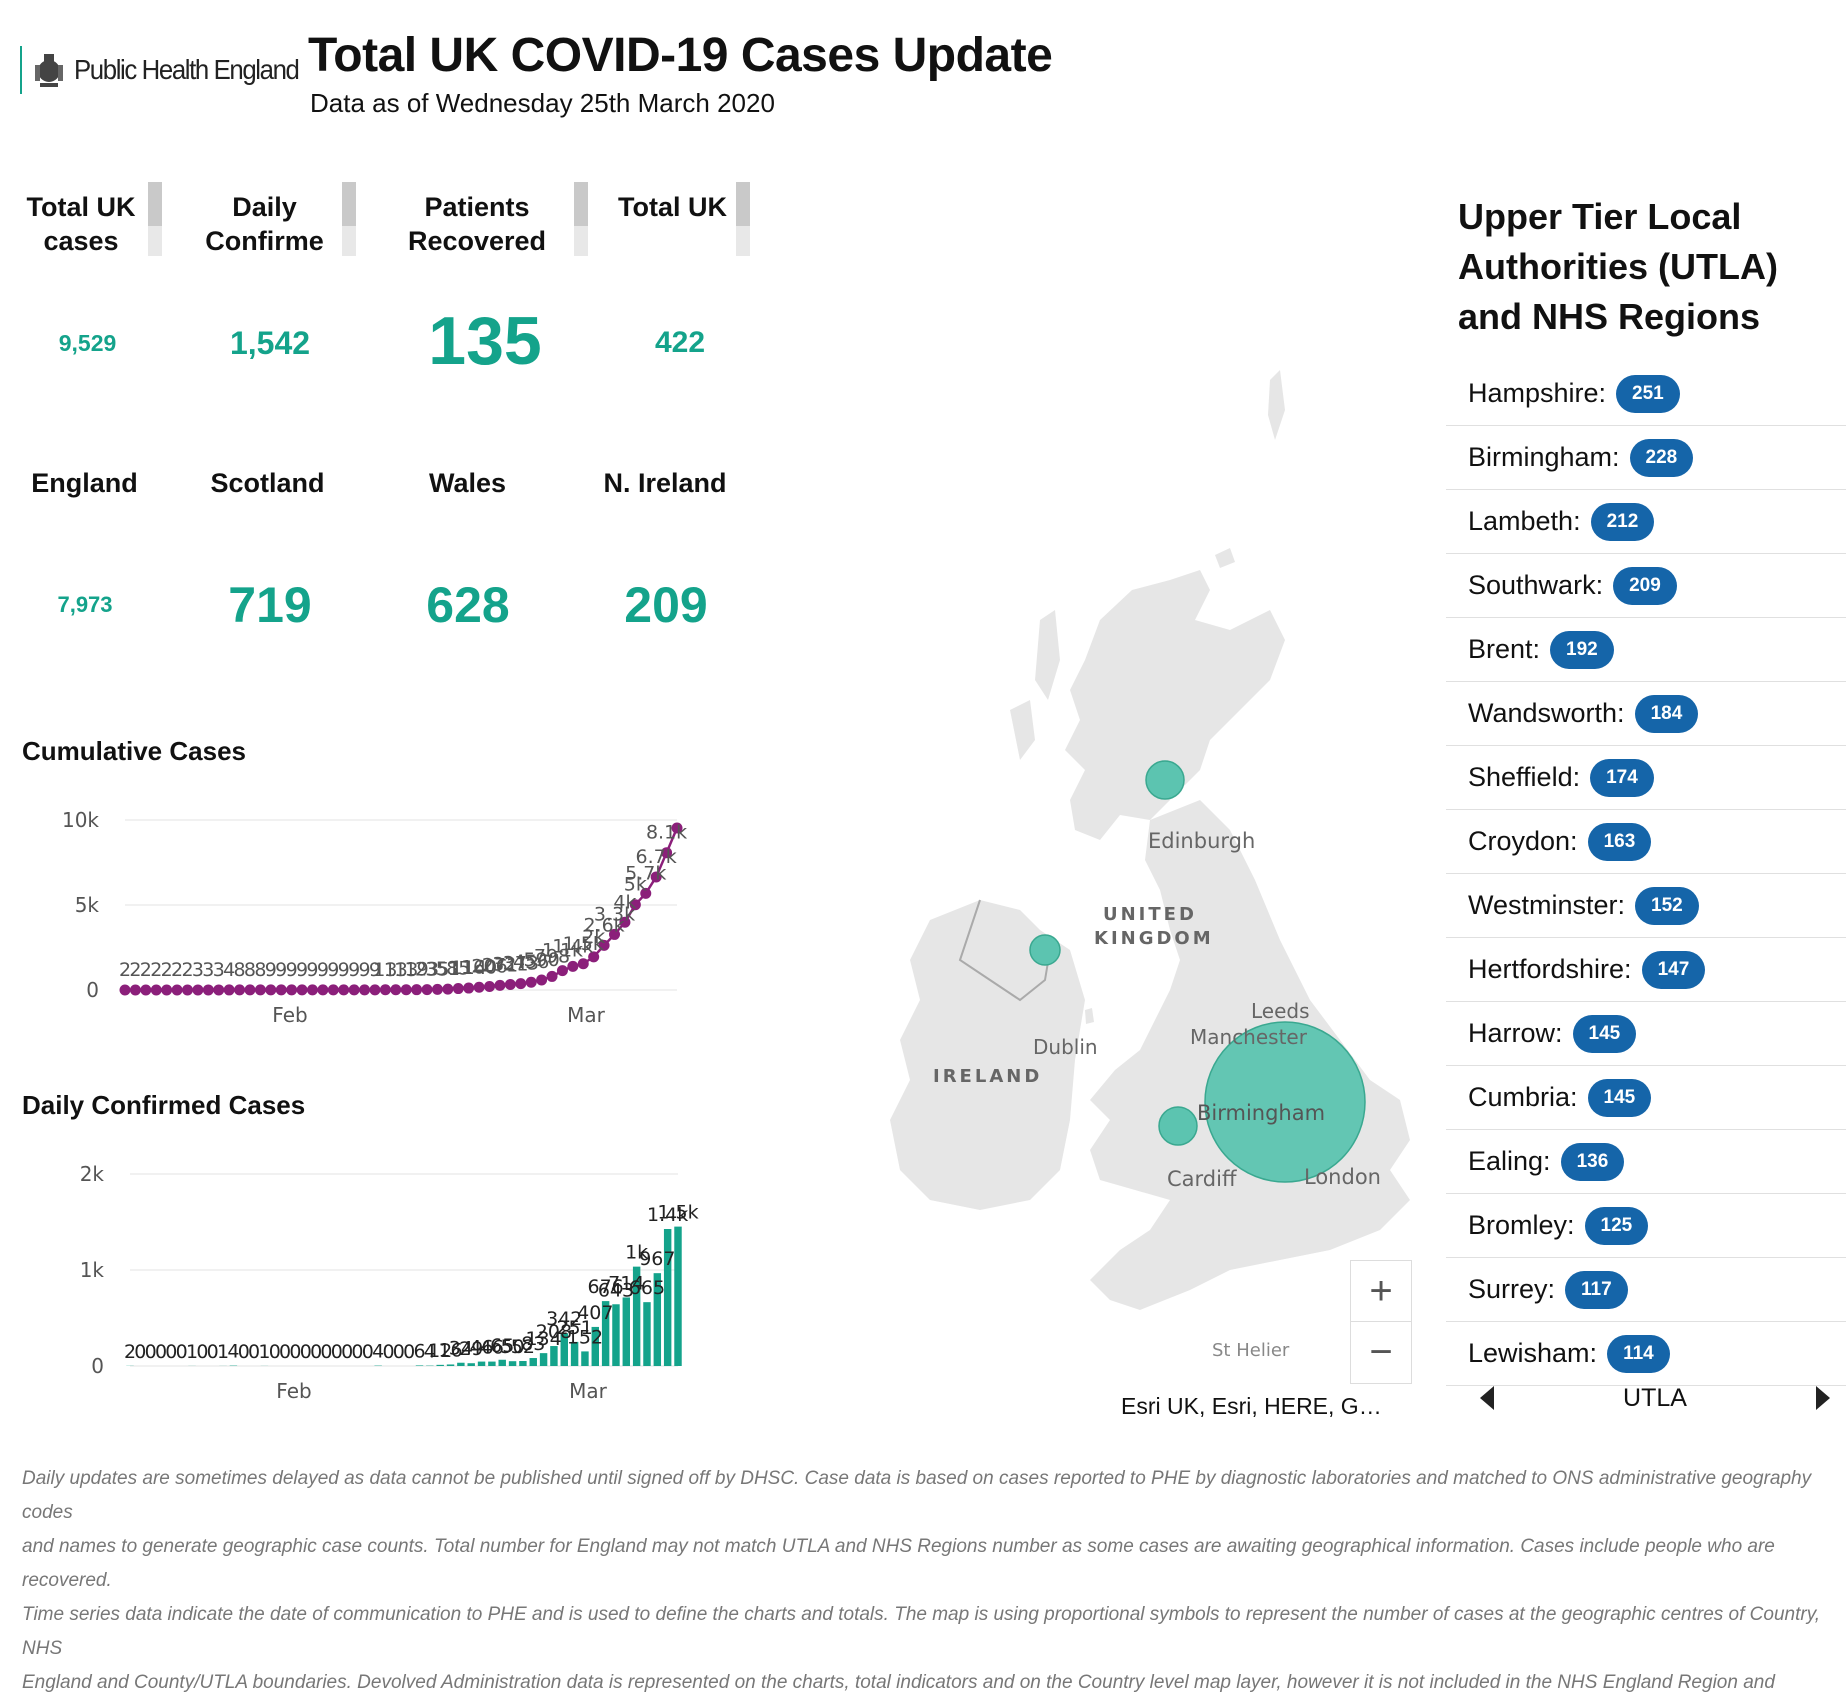  Describe the element at coordinates (468, 605) in the screenshot. I see `indicator-wales-value: 628` at that location.